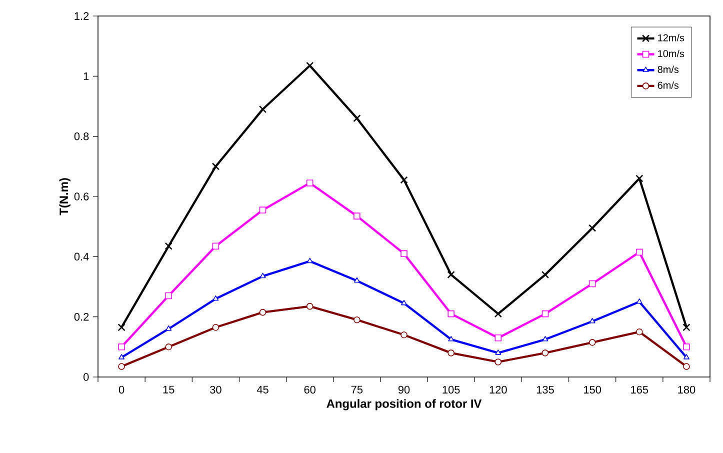 This screenshot has height=453, width=723. I want to click on y-tick-label: 0.8, so click(81, 136).